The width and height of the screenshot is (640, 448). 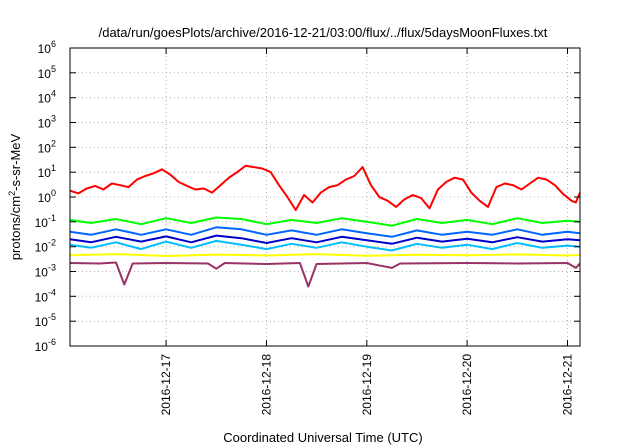 I want to click on y-axis-label-rest: -s-sr-MeV, so click(x=15, y=161).